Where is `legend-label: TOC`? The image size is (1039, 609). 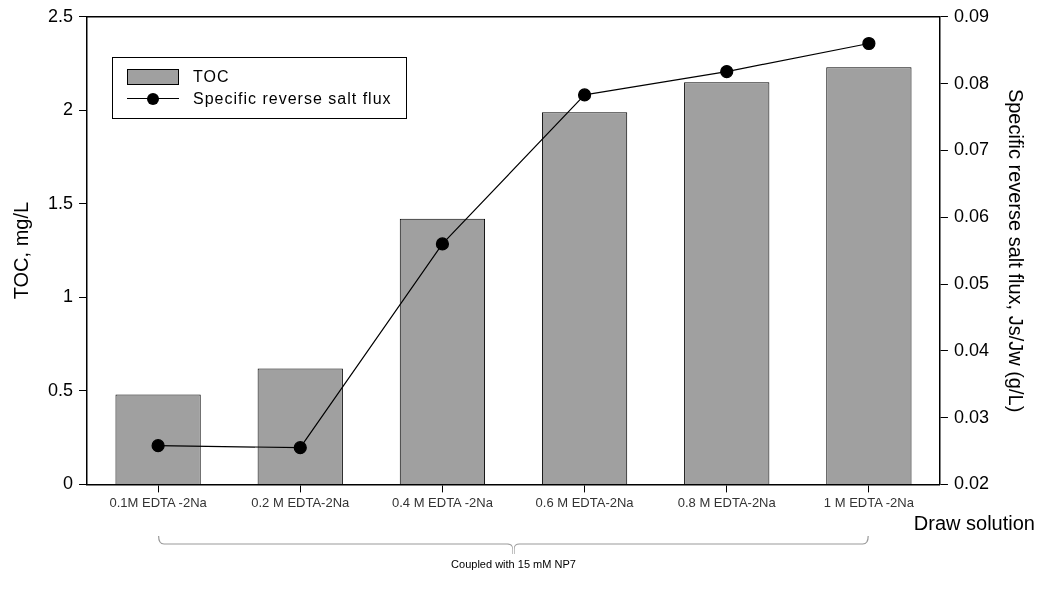 legend-label: TOC is located at coordinates (211, 76).